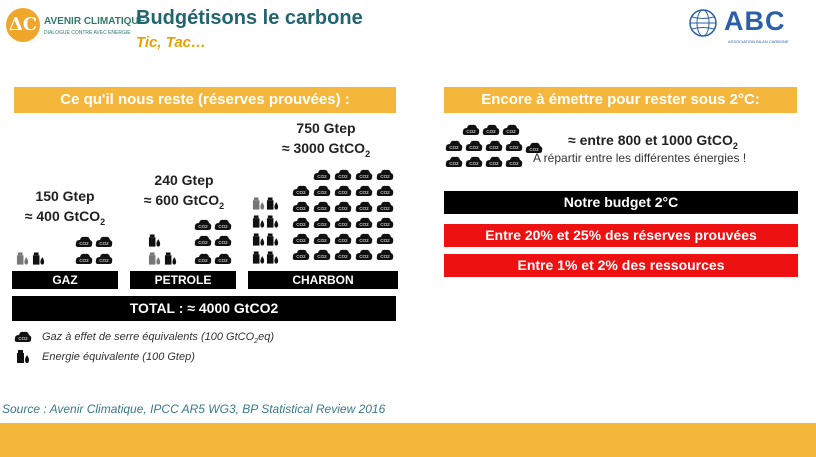  What do you see at coordinates (87, 33) in the screenshot?
I see `avenir-climatique-tagline: DIALOGUE CONTRE AVEC ENERGIE` at bounding box center [87, 33].